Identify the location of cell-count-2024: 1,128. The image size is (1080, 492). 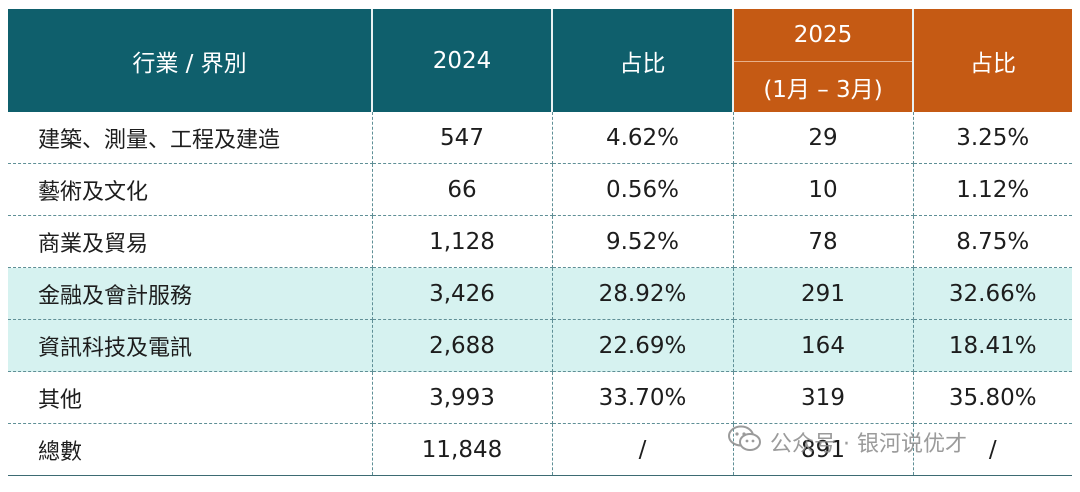
(462, 241).